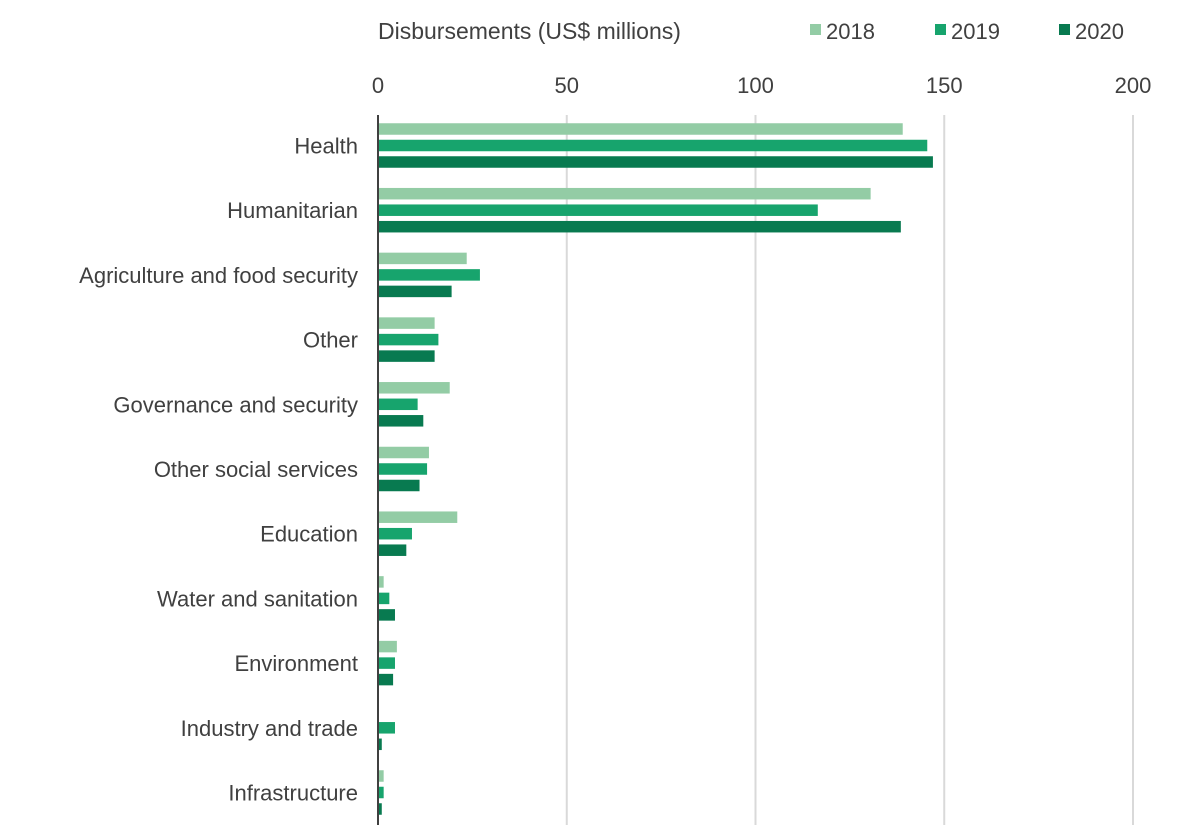 The width and height of the screenshot is (1200, 839). I want to click on category-label: Industry and trade, so click(269, 728).